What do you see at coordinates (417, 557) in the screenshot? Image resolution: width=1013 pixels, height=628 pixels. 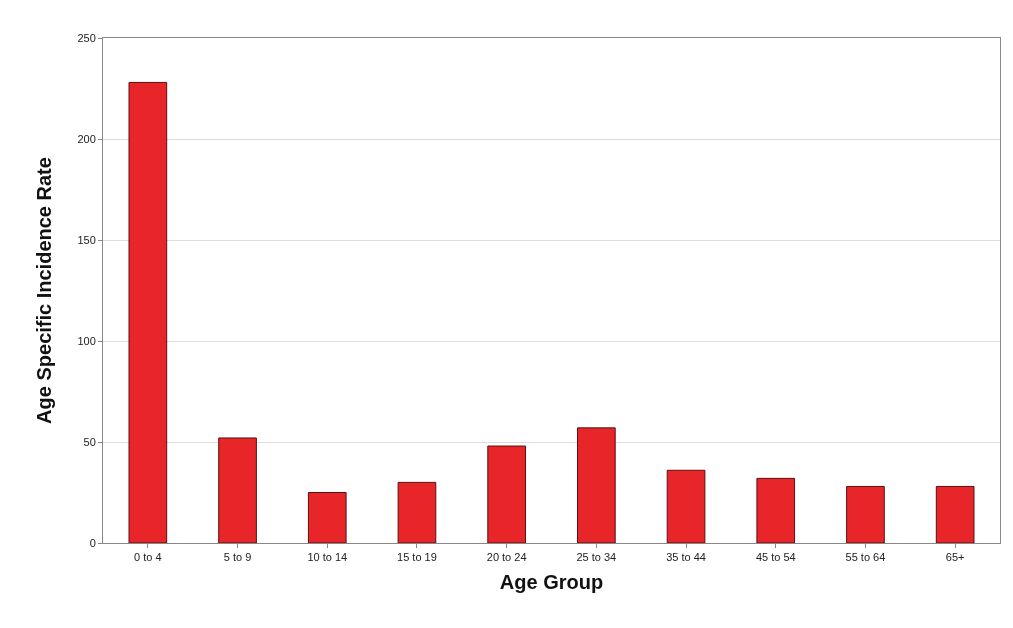 I see `x-tick-label: 15 to 19` at bounding box center [417, 557].